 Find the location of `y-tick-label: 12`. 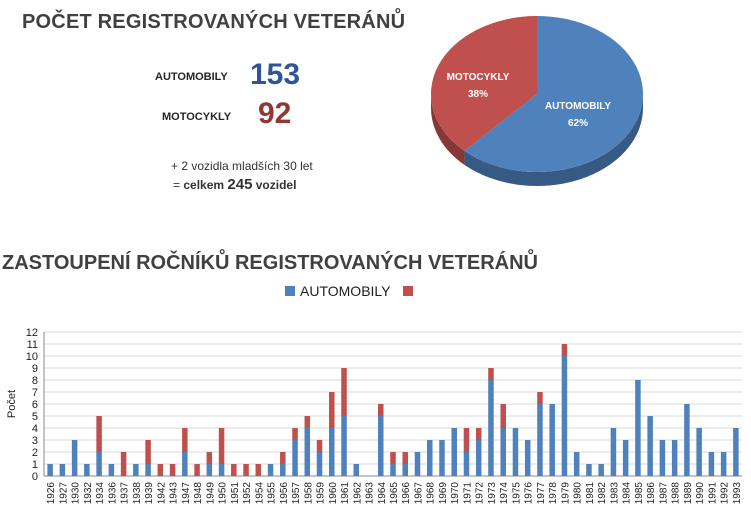

y-tick-label: 12 is located at coordinates (32, 333).